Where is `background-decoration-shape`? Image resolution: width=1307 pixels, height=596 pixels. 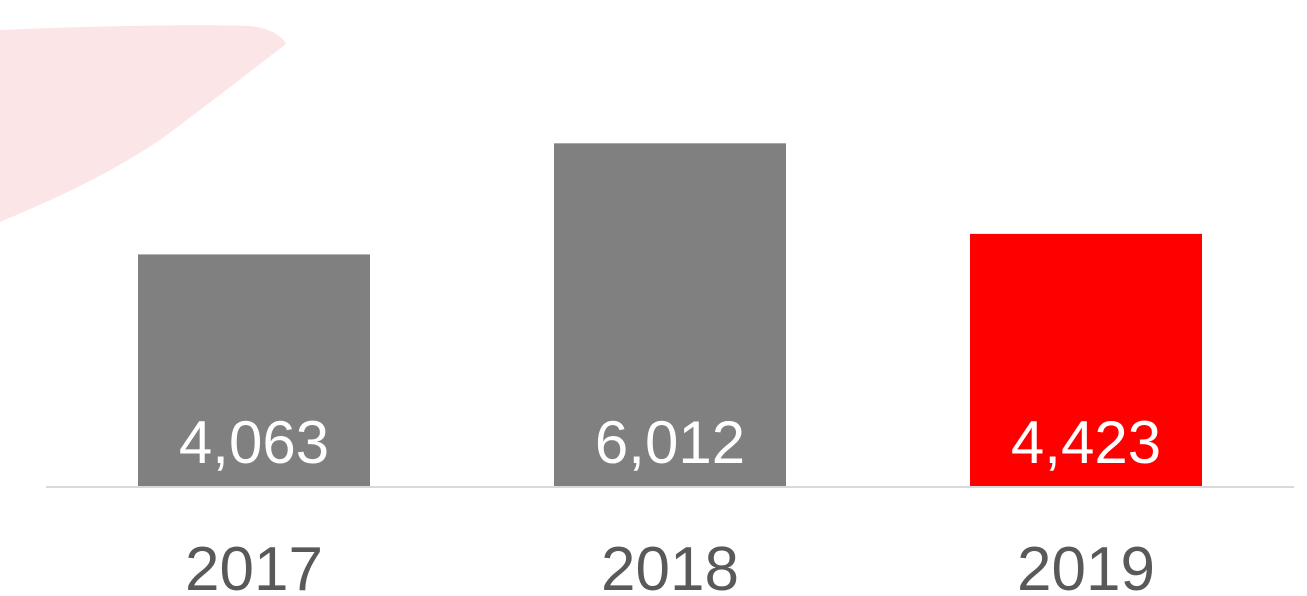 background-decoration-shape is located at coordinates (143, 123).